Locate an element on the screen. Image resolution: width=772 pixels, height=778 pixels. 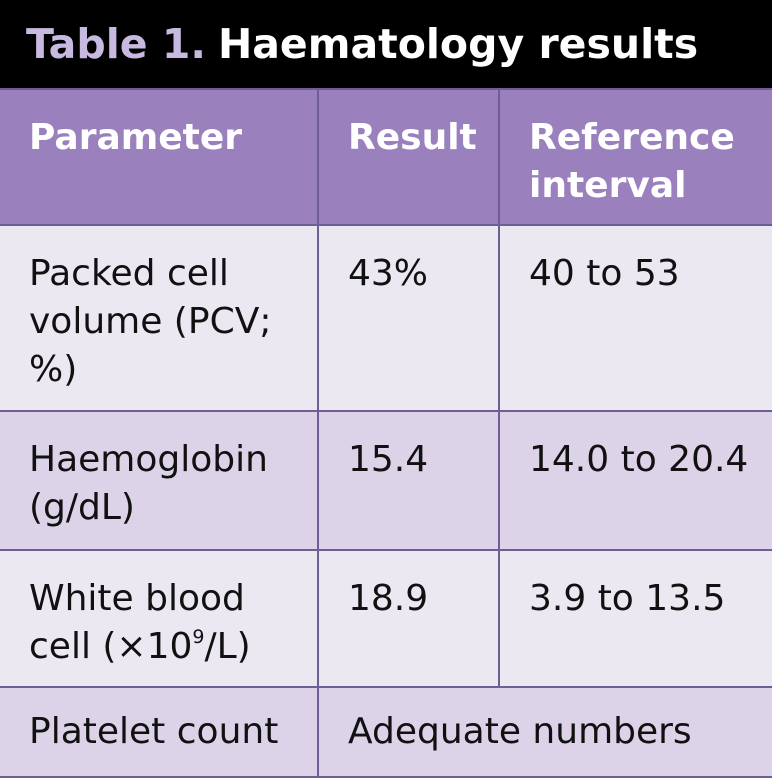
cell-parameter-platelet-count: Platelet count is located at coordinates (159, 732).